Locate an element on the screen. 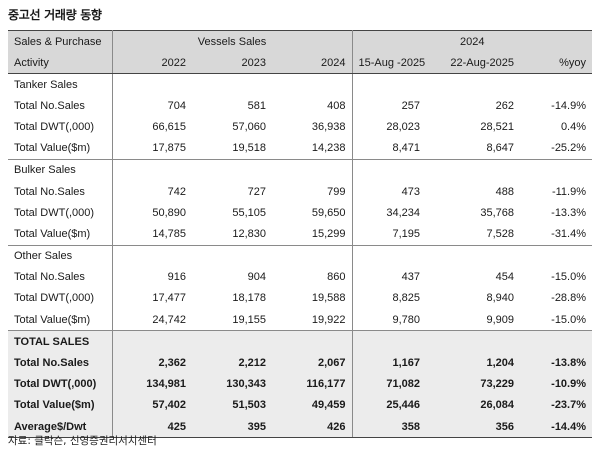 This screenshot has width=600, height=458. row-value: 262 is located at coordinates (505, 105).